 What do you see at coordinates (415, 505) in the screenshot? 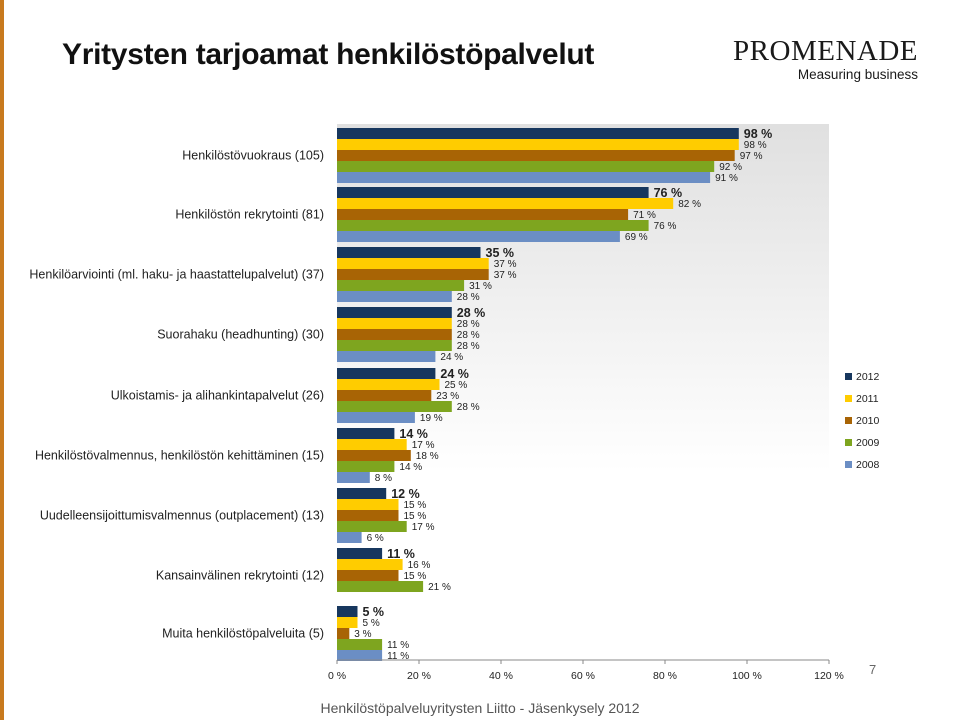
I see `value-label-2011-uudelleensijoittumisvalmennus-outplacement-13: 15 %` at bounding box center [415, 505].